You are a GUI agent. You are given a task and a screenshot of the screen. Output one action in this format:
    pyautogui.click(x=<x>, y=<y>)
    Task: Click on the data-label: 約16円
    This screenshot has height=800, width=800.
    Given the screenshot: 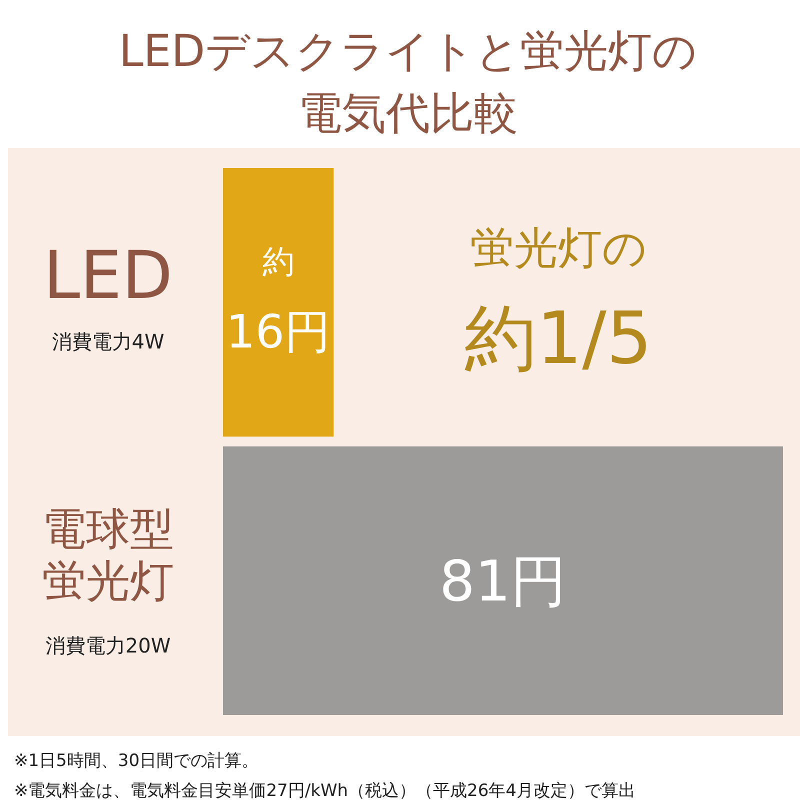 What is the action you would take?
    pyautogui.click(x=278, y=300)
    